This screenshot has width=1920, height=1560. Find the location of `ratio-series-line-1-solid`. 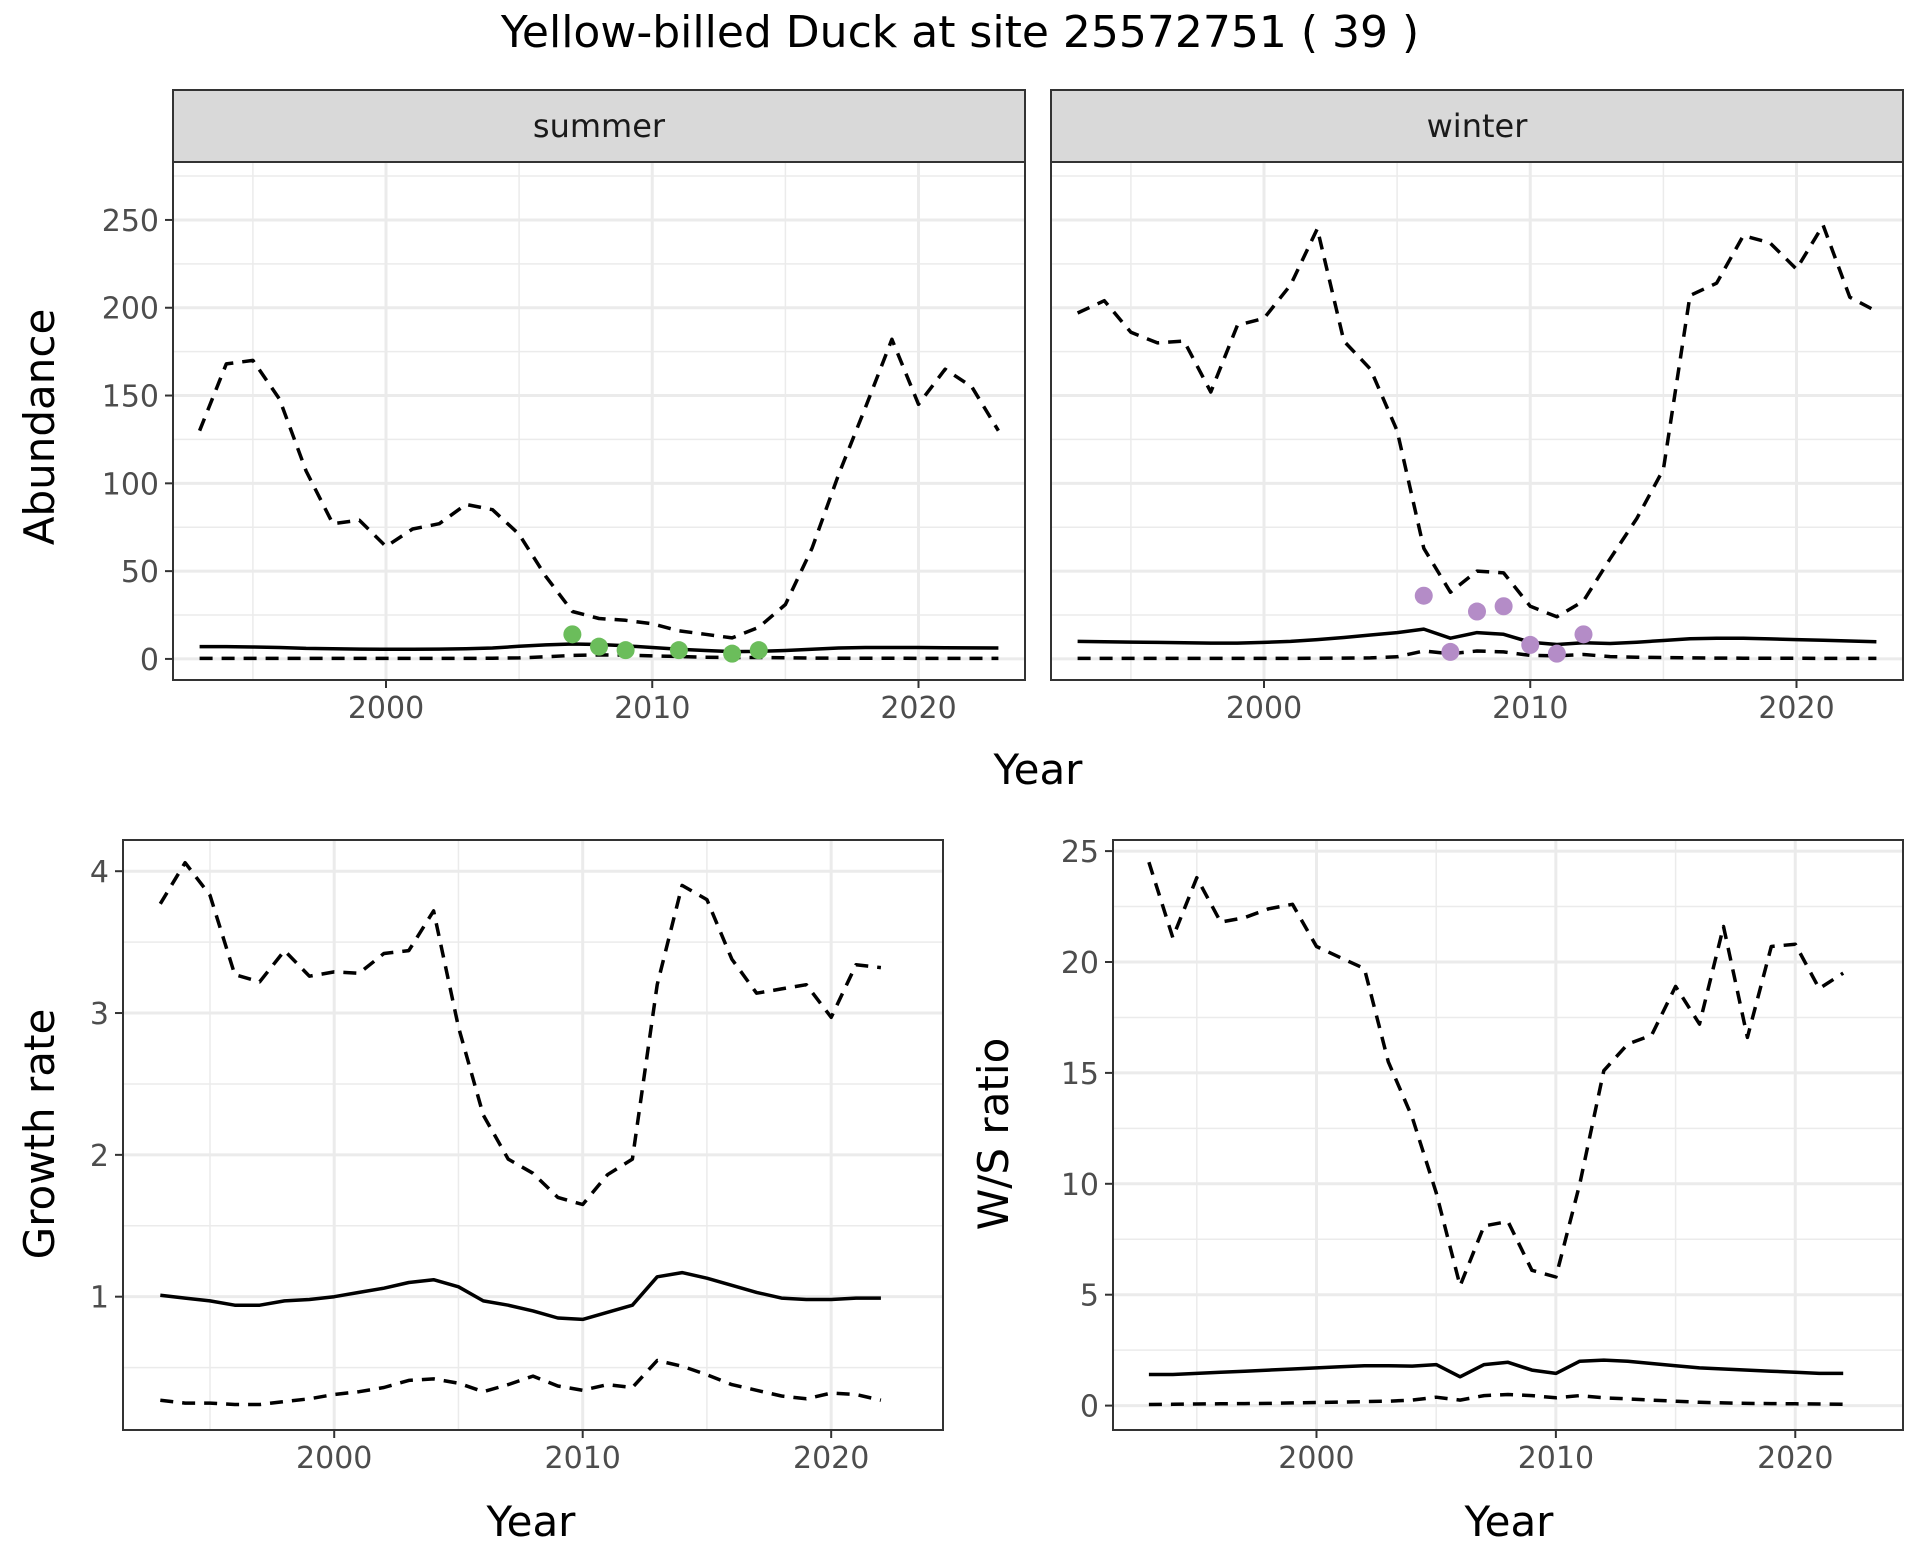

ratio-series-line-1-solid is located at coordinates (1496, 1368).